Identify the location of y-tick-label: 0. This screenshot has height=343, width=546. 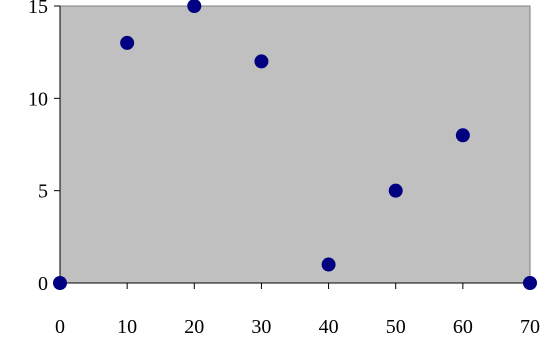
(43, 284).